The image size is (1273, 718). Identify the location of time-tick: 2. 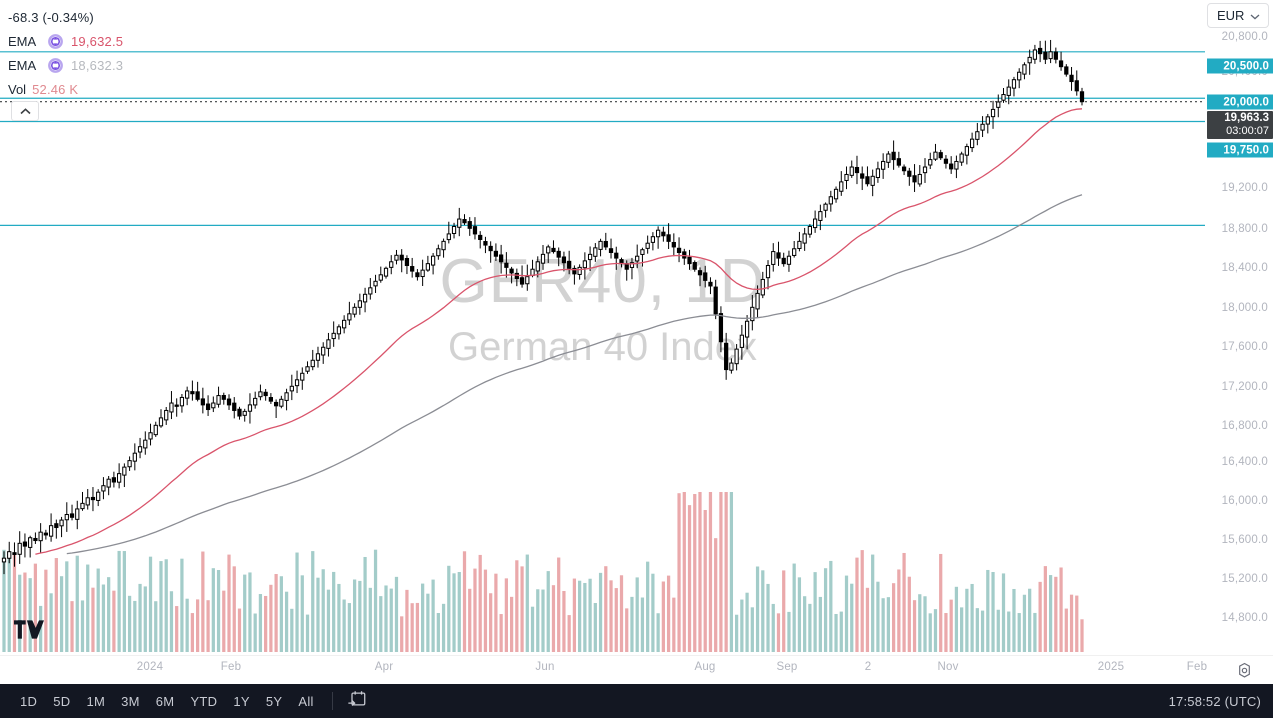
(868, 667).